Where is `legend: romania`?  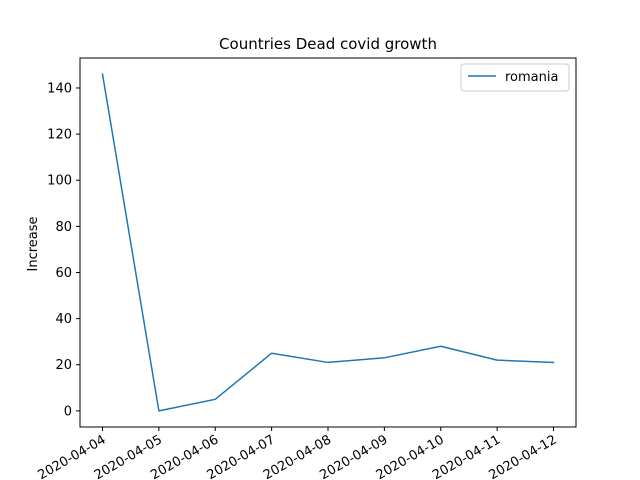
legend: romania is located at coordinates (515, 77).